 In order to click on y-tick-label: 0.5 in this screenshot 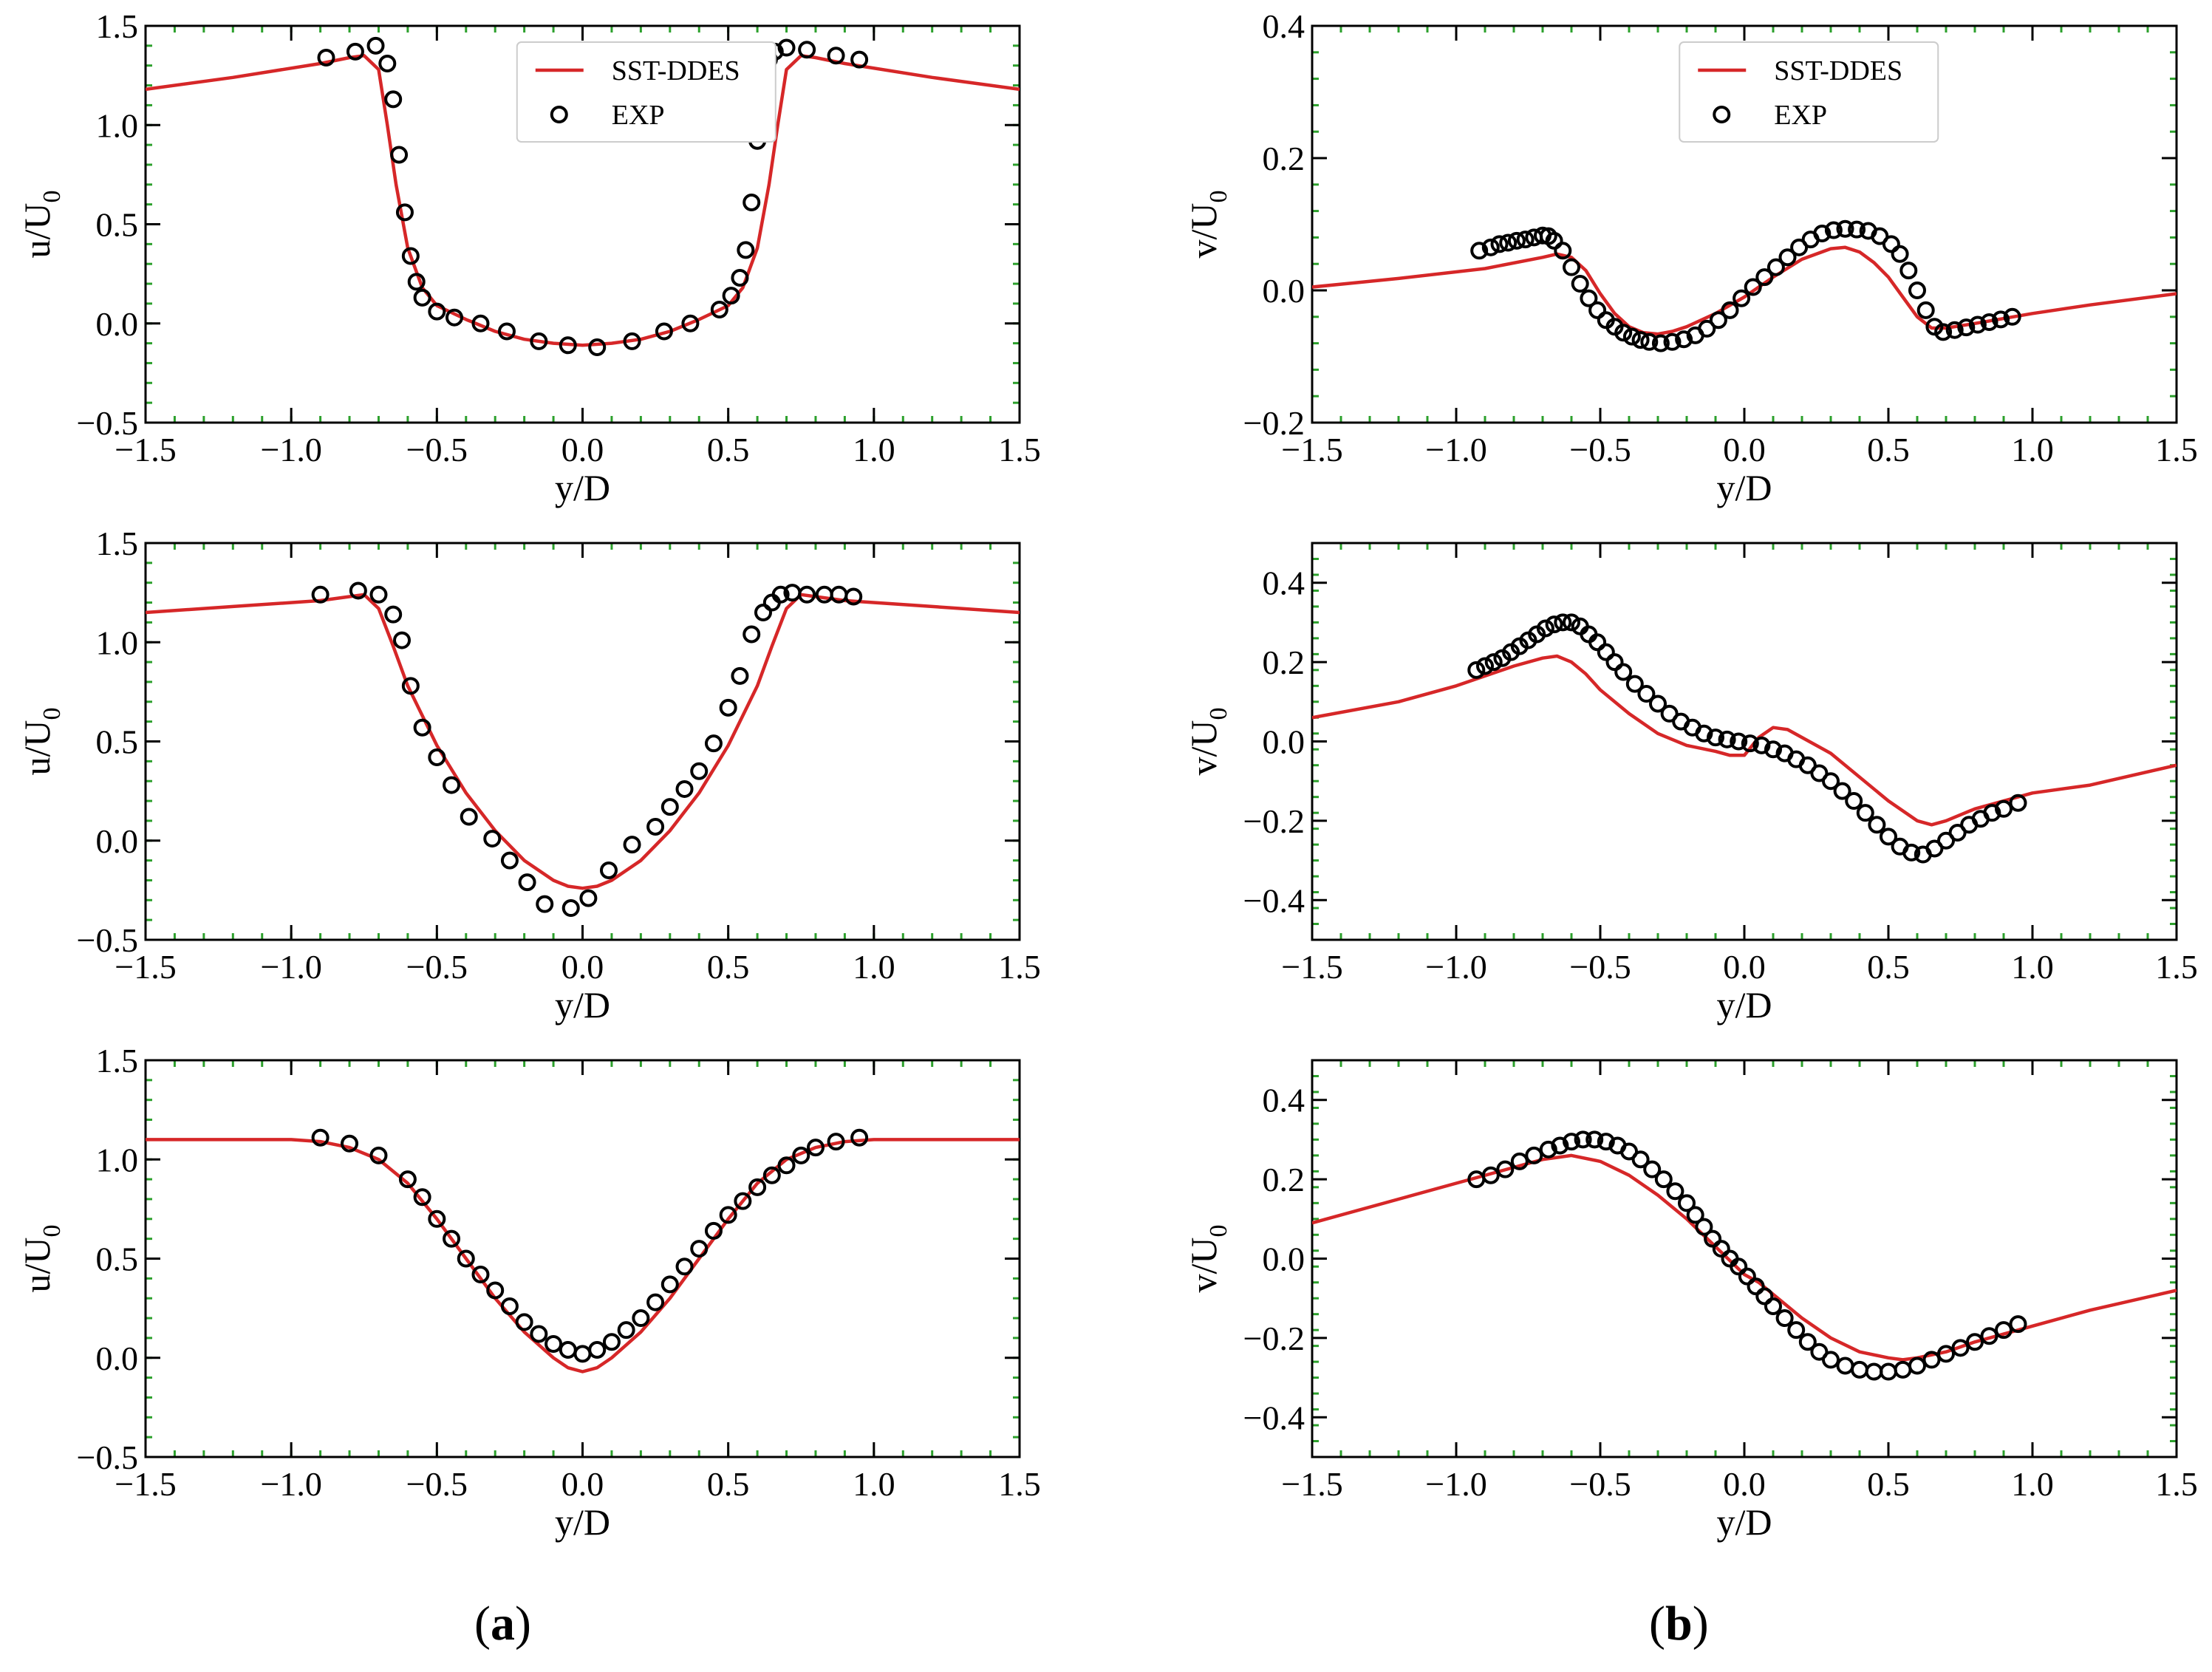, I will do `click(117, 1259)`.